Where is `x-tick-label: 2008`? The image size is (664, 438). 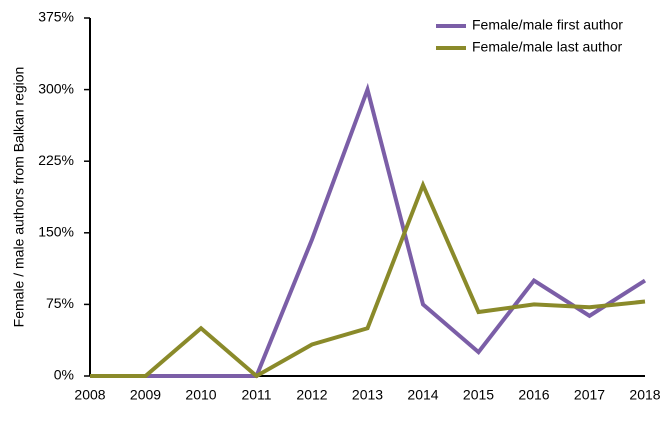
x-tick-label: 2008 is located at coordinates (89, 395).